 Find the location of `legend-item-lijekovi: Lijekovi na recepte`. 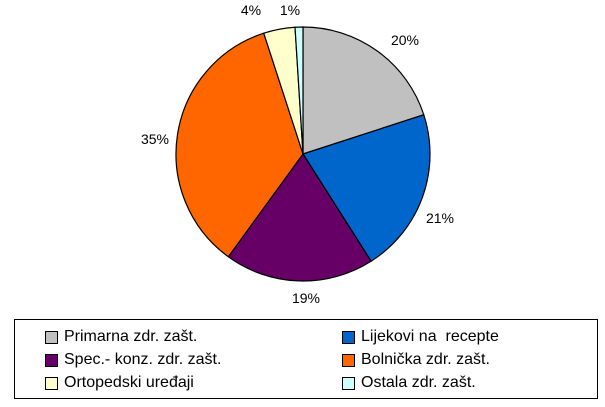

legend-item-lijekovi: Lijekovi na recepte is located at coordinates (420, 337).